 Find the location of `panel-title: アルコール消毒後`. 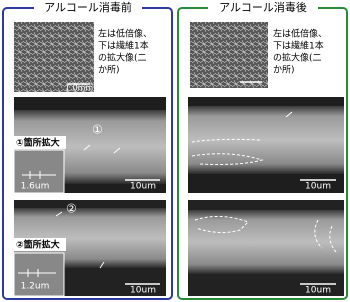

panel-title: アルコール消毒後 is located at coordinates (263, 7).